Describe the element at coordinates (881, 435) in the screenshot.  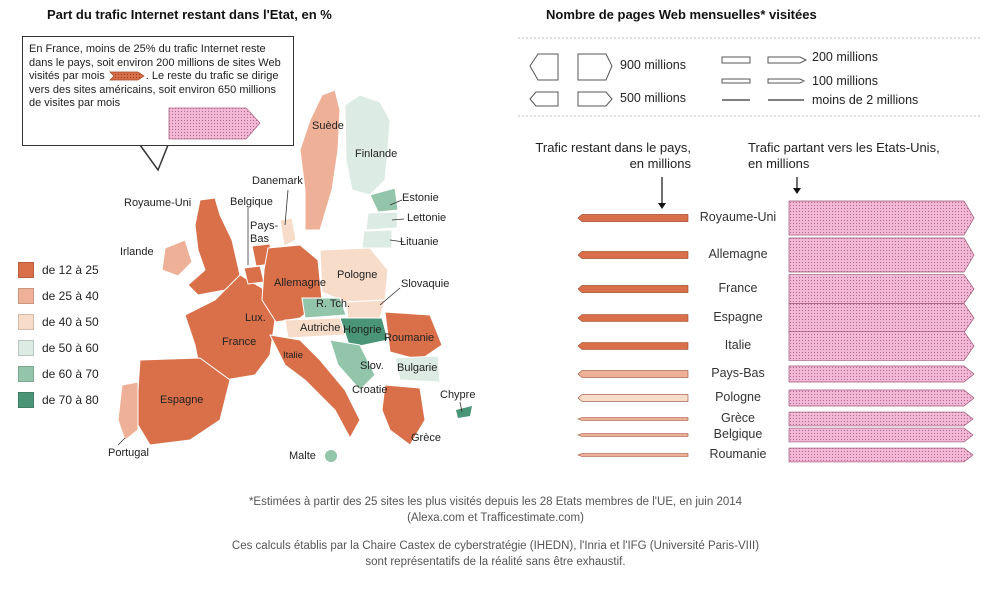
I see `bar-us-belgique` at that location.